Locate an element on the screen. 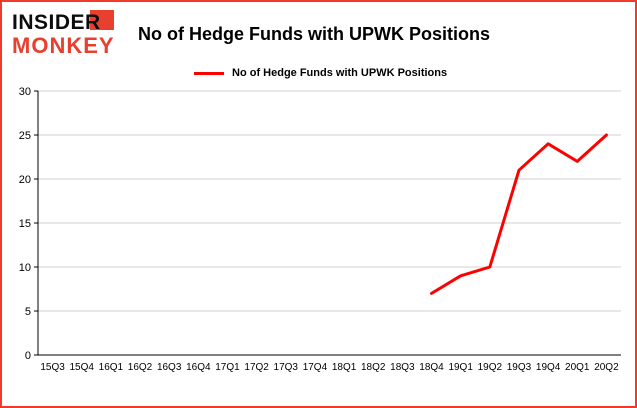 The height and width of the screenshot is (408, 637). y-axis-label: 20 is located at coordinates (25, 180).